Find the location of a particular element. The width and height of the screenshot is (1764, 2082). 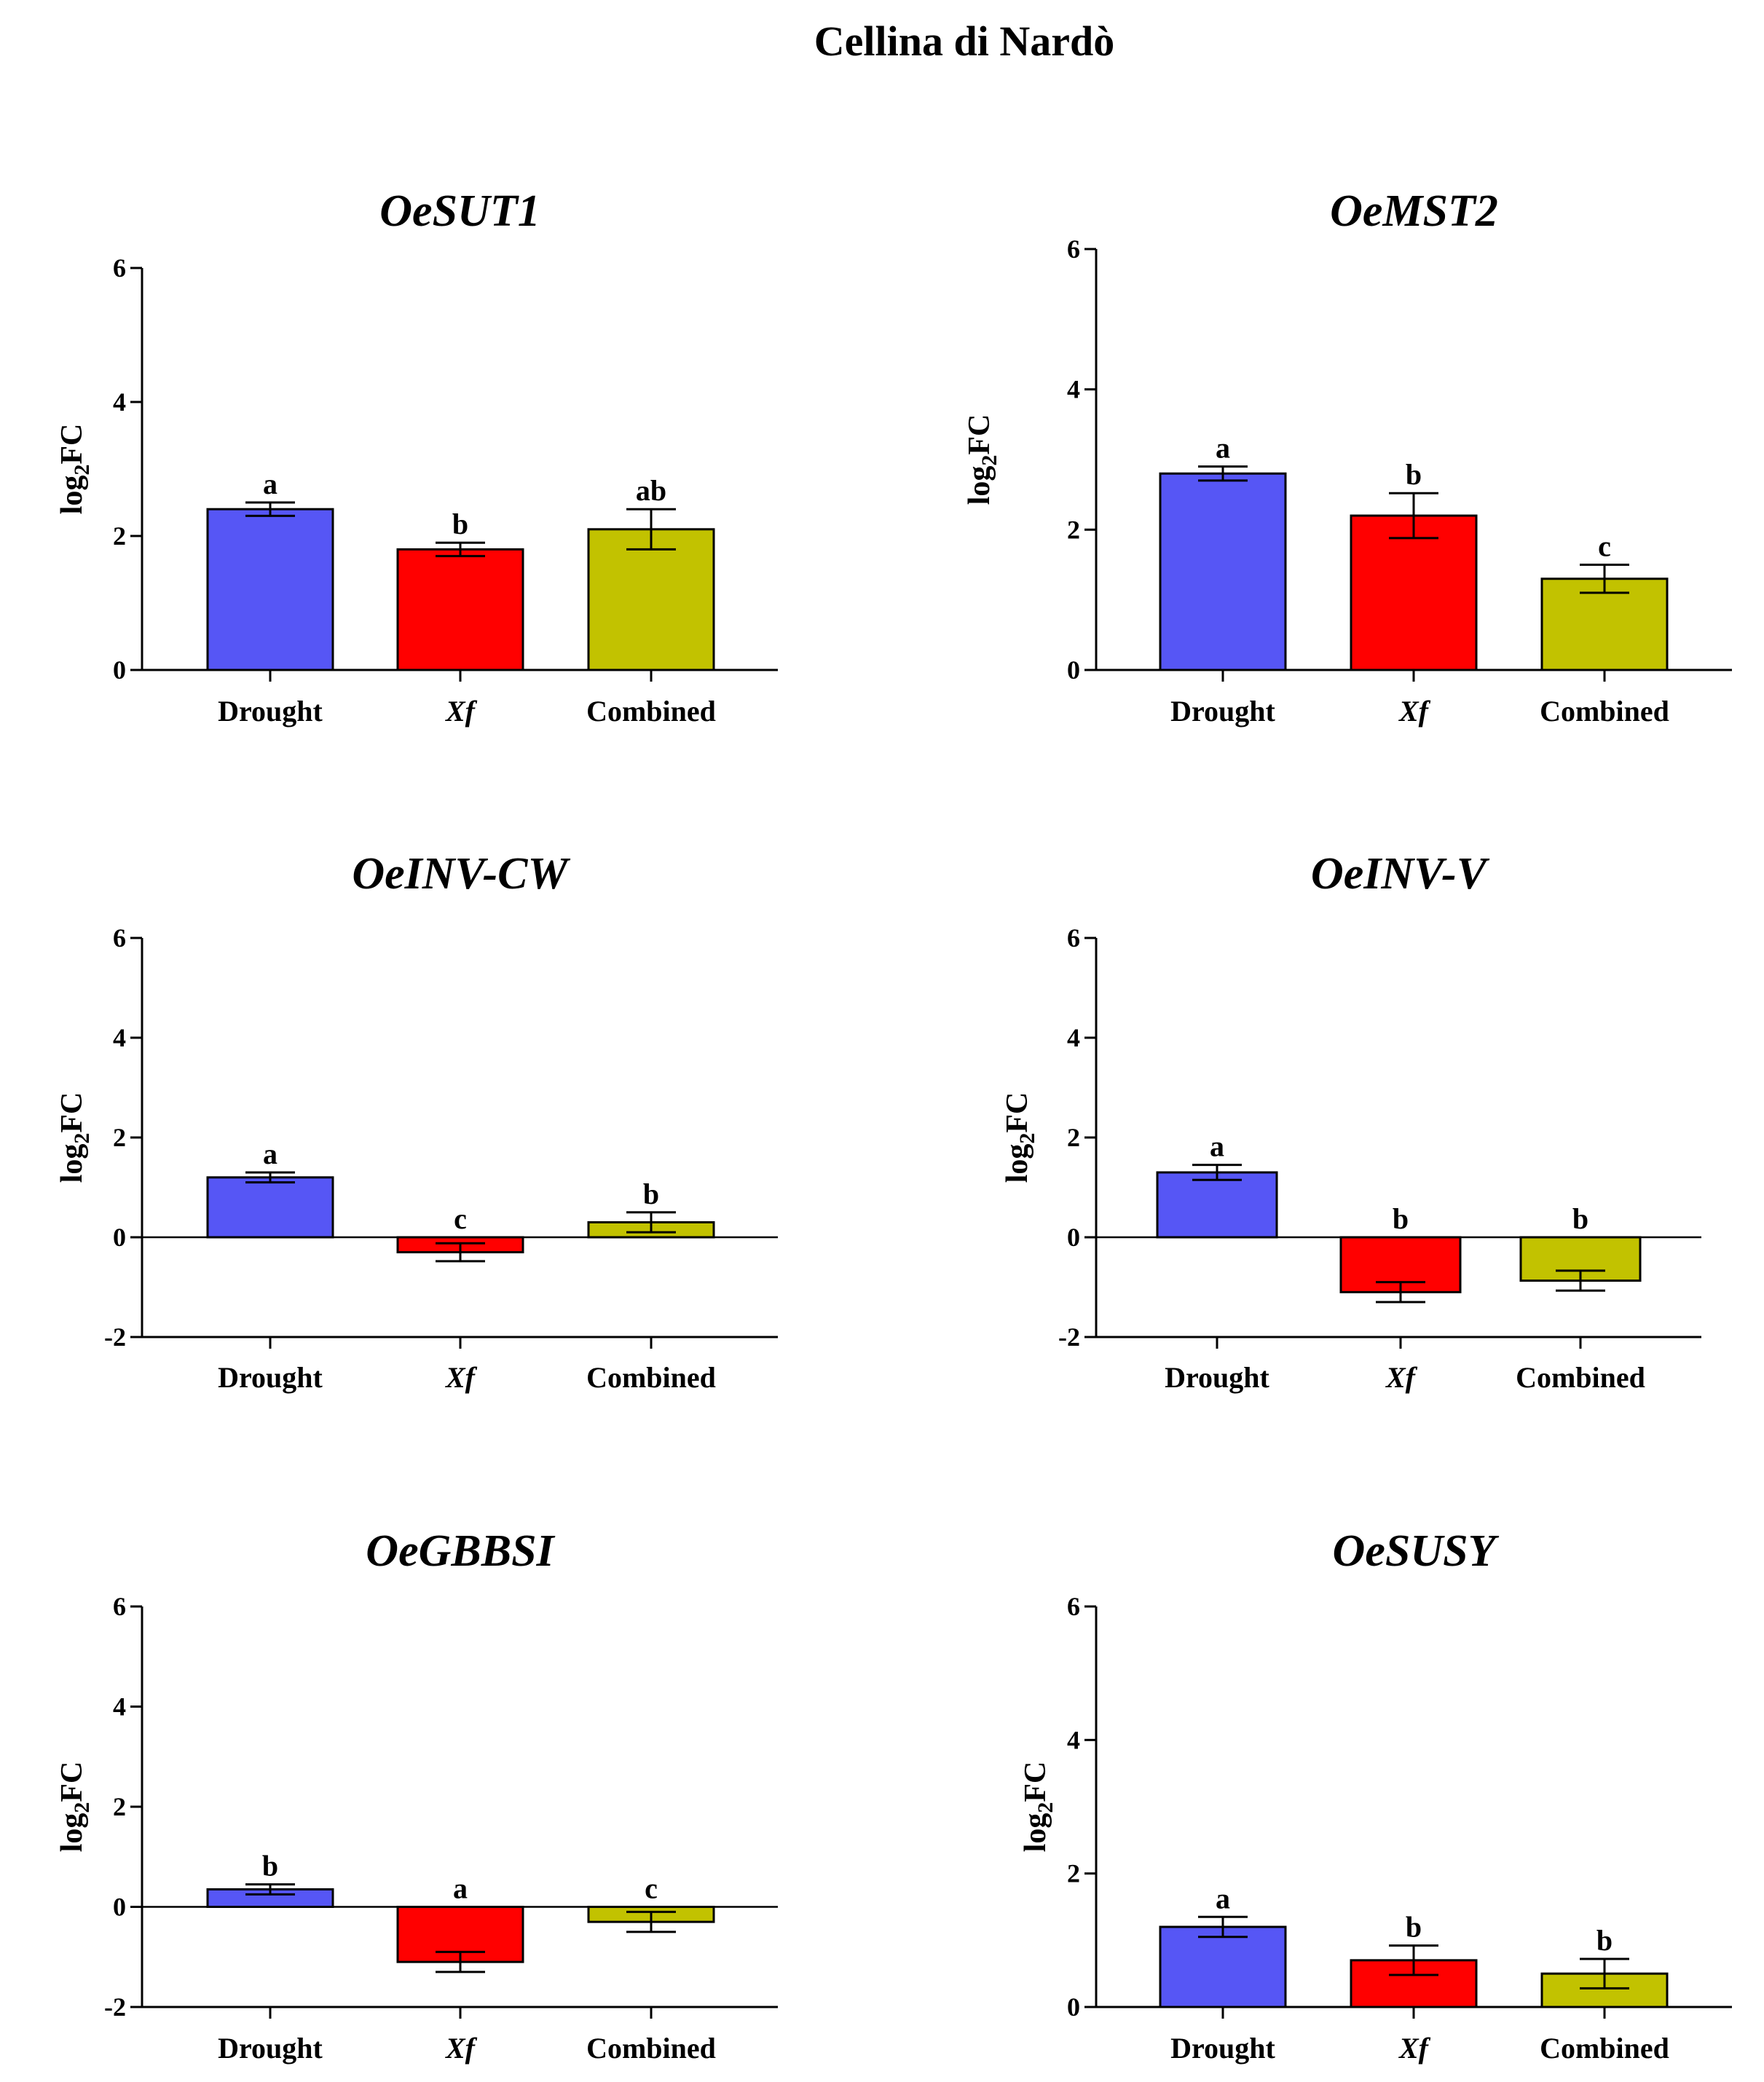

chart-title: OeGBBSI is located at coordinates (460, 1551).